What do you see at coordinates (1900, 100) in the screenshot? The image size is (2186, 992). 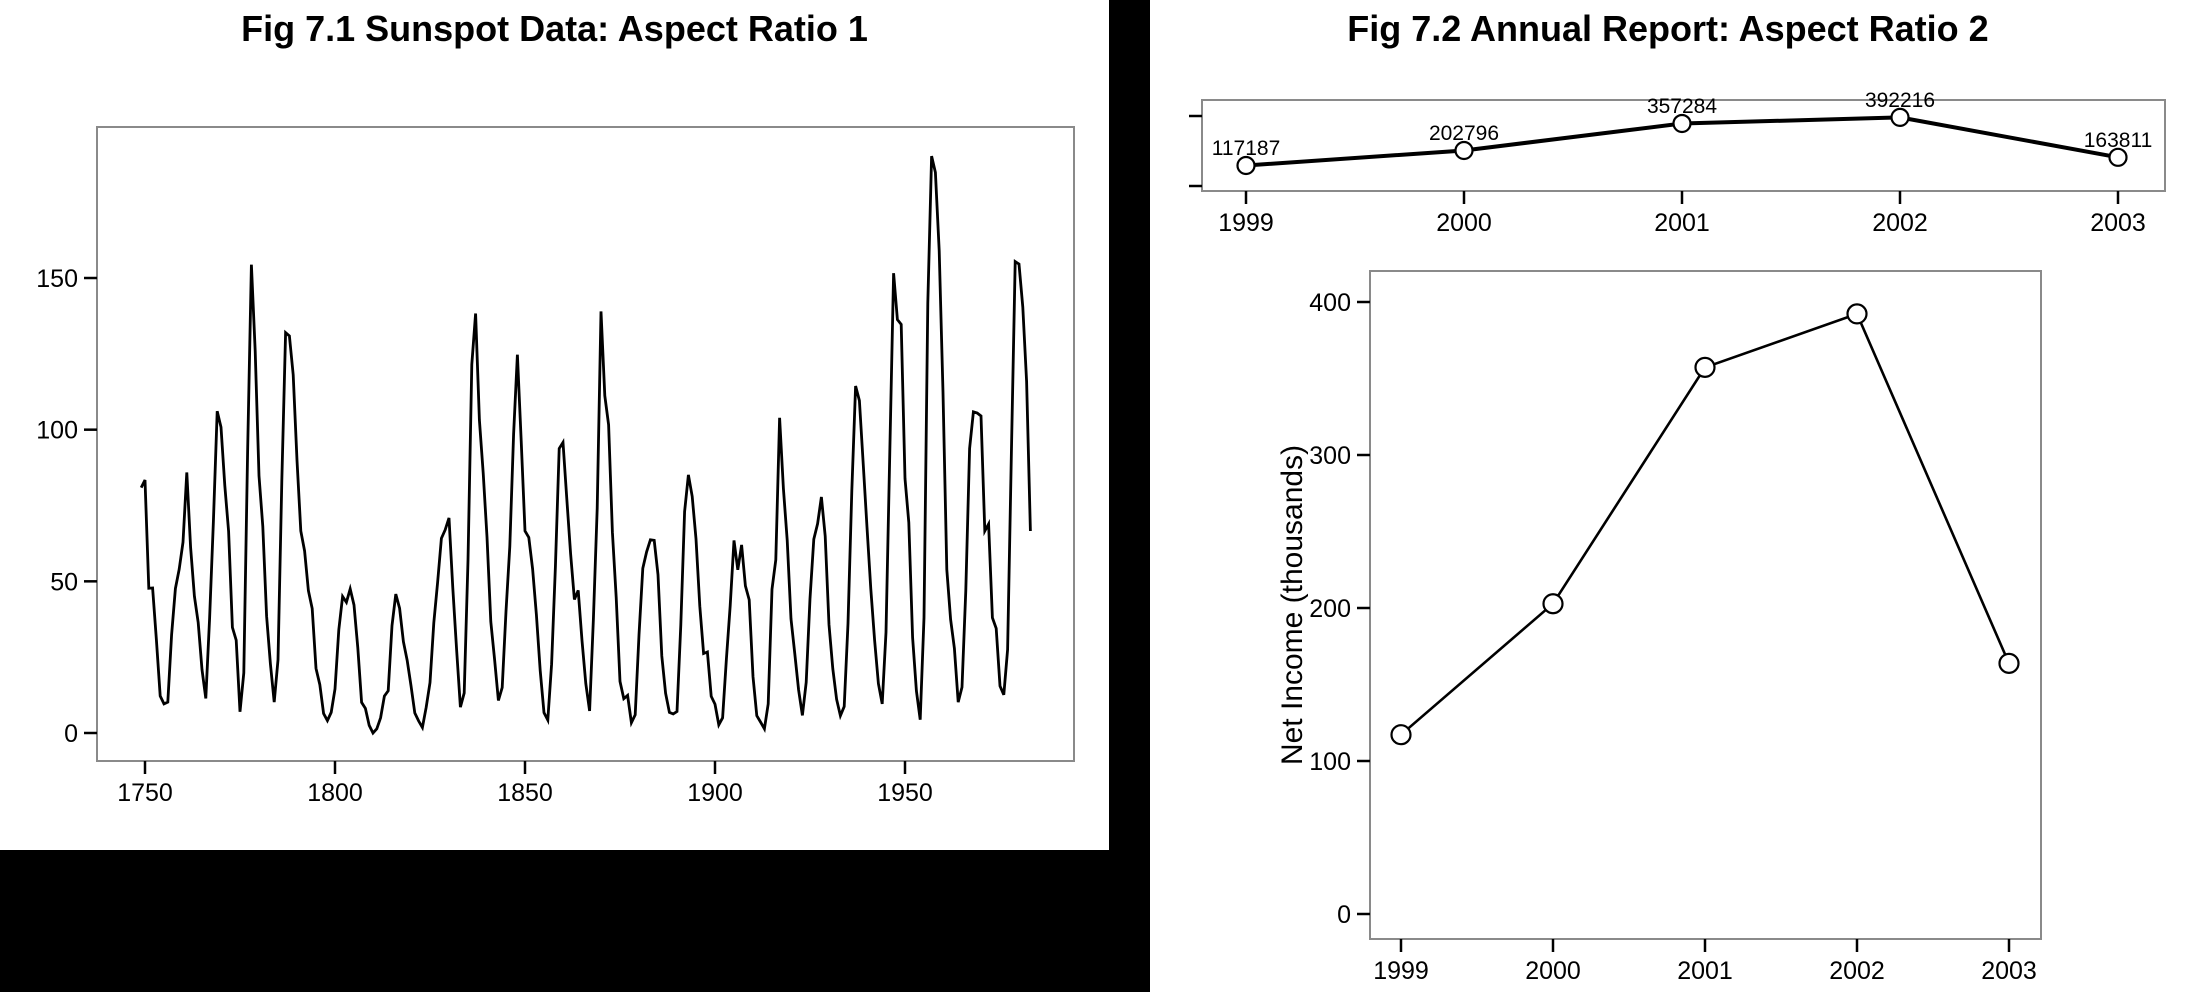 I see `data-point-label: 392216` at bounding box center [1900, 100].